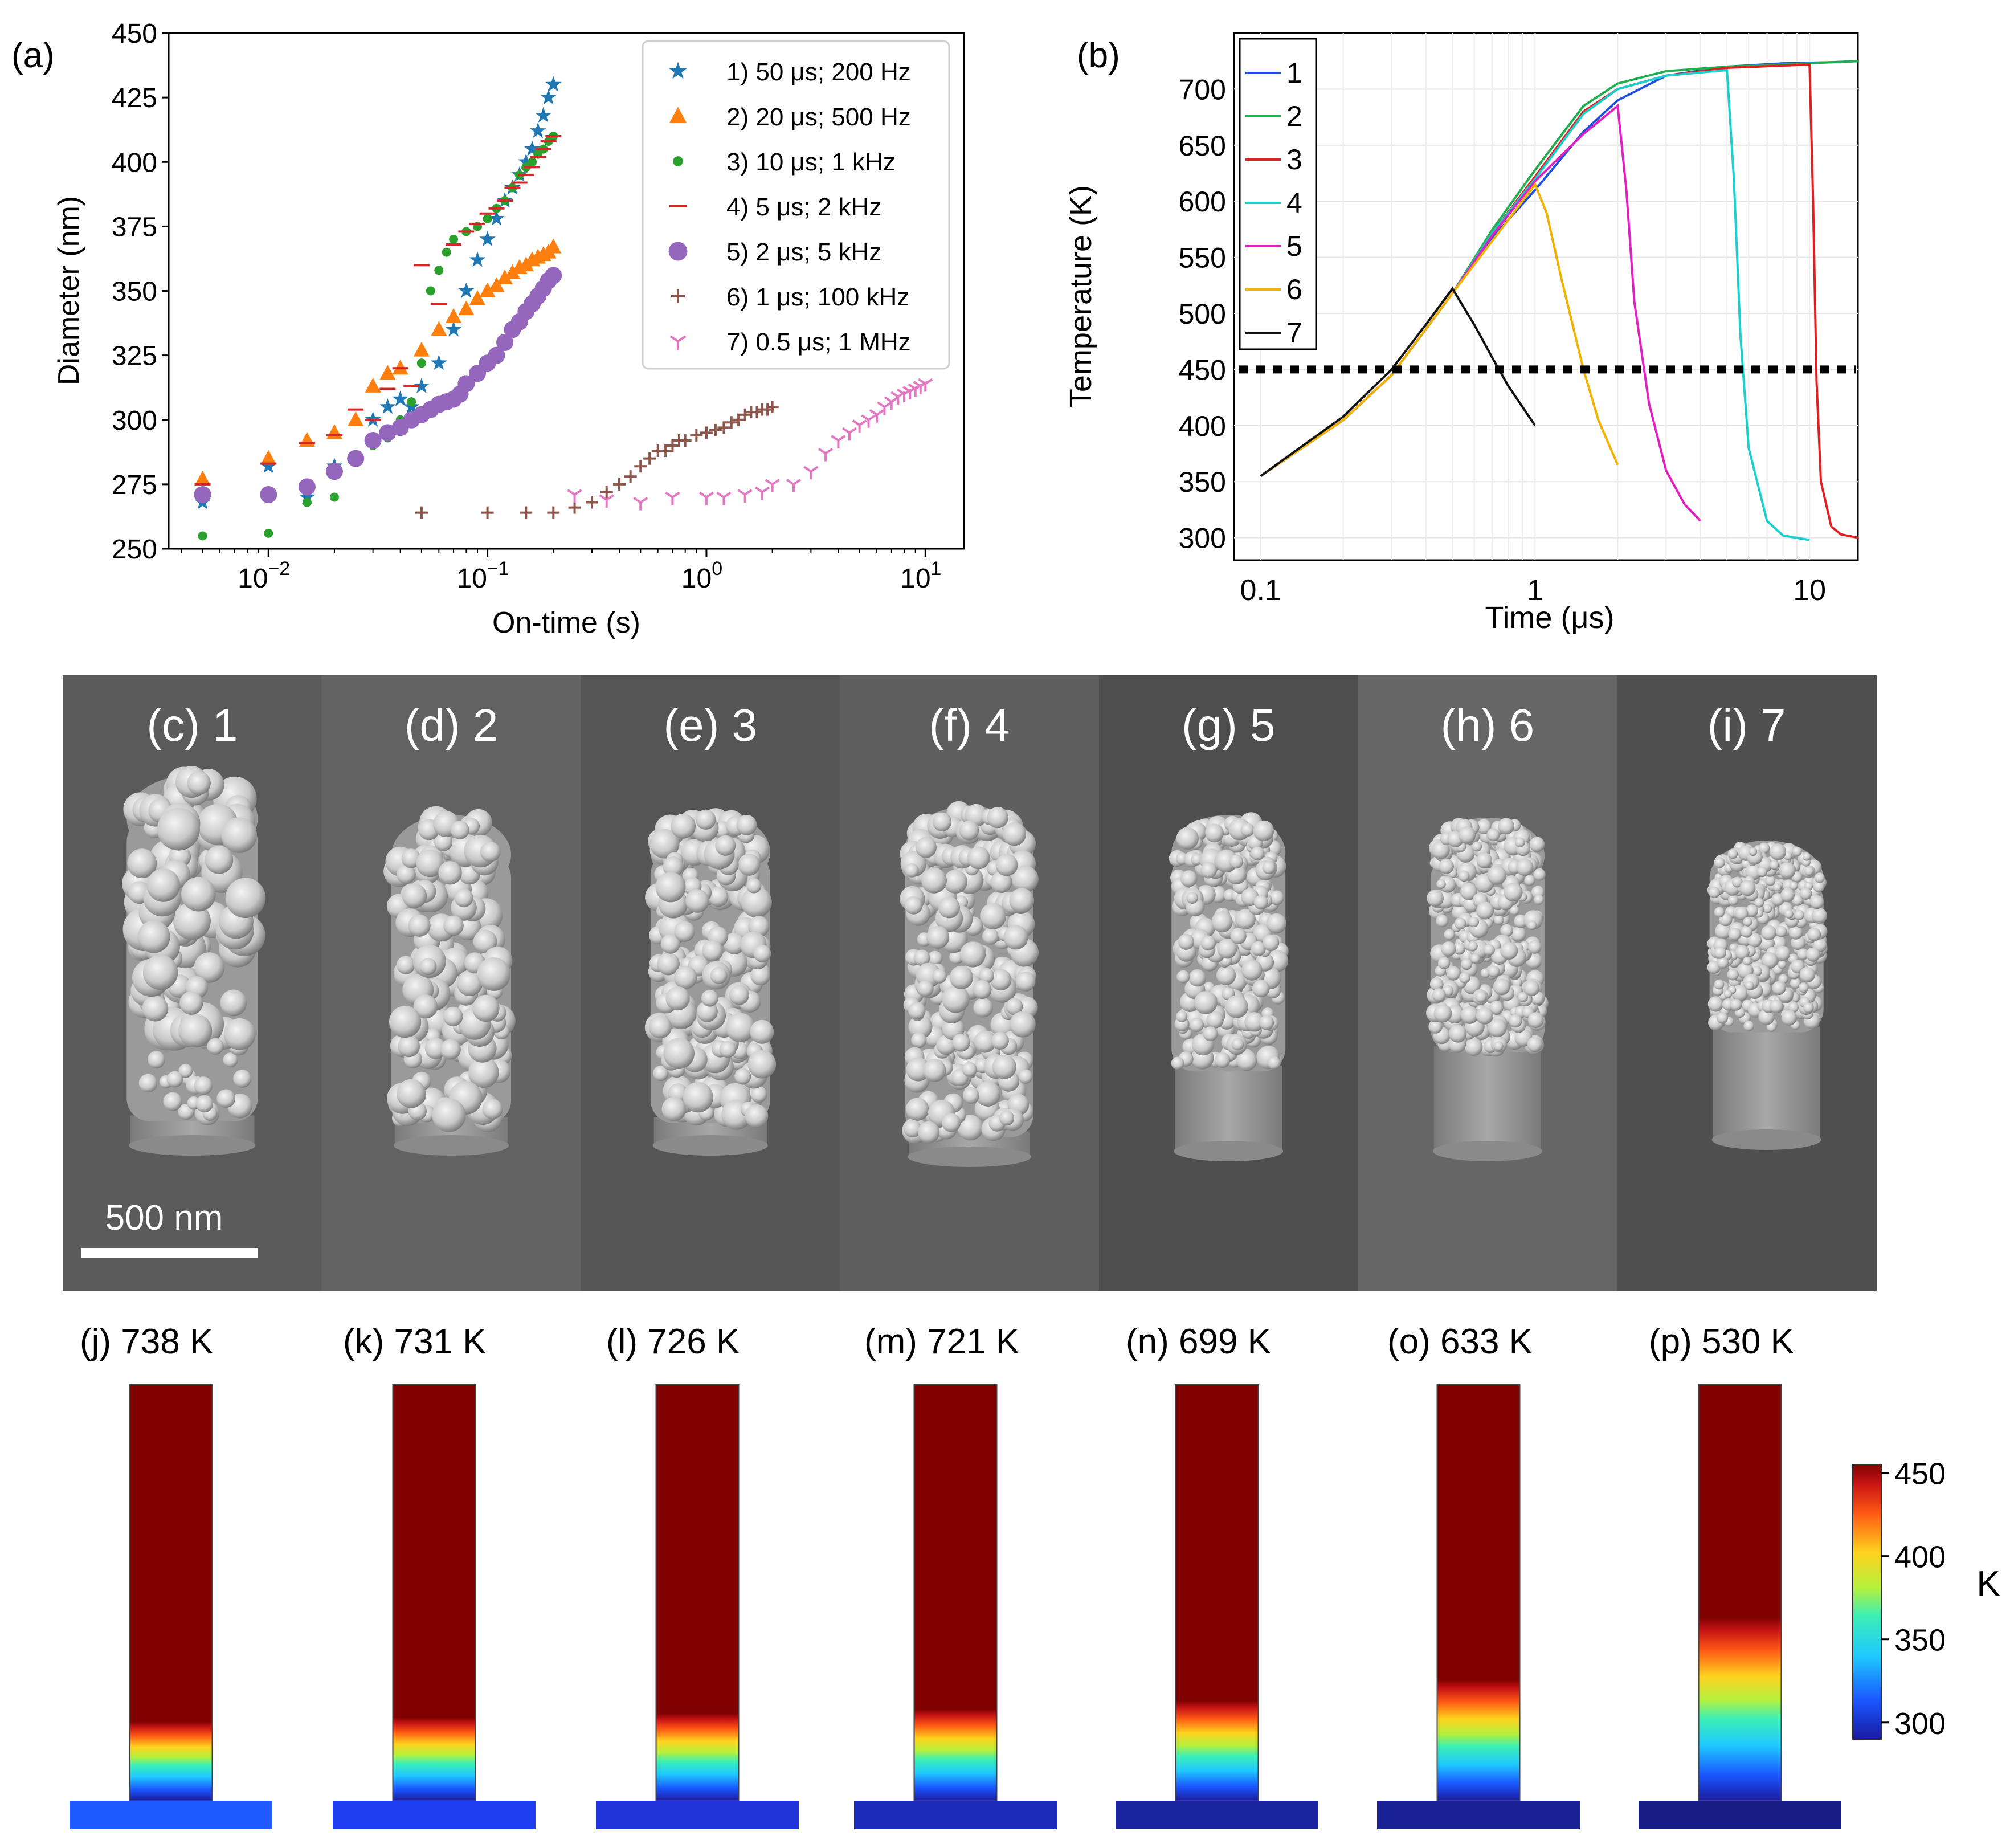 This screenshot has height=1848, width=2014. I want to click on sem-image-2: (d) 2, so click(451, 983).